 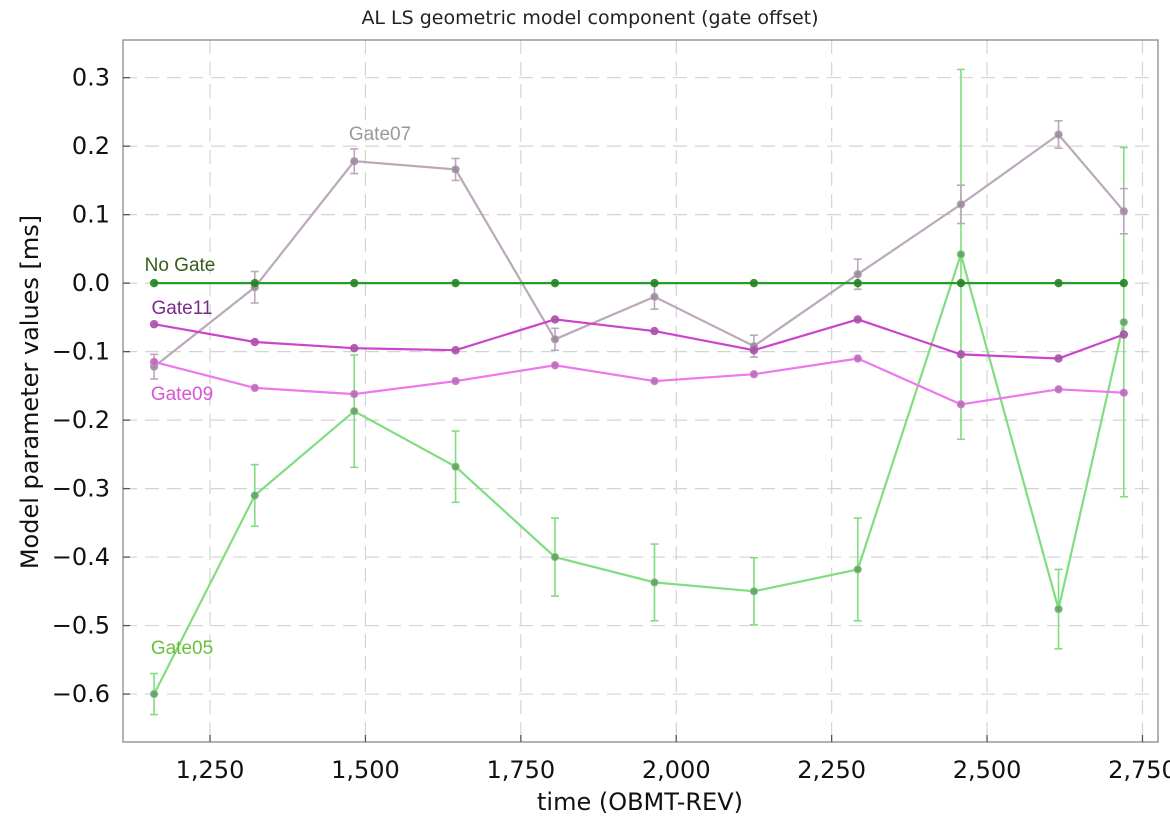 I want to click on series-gate11, so click(x=639, y=339).